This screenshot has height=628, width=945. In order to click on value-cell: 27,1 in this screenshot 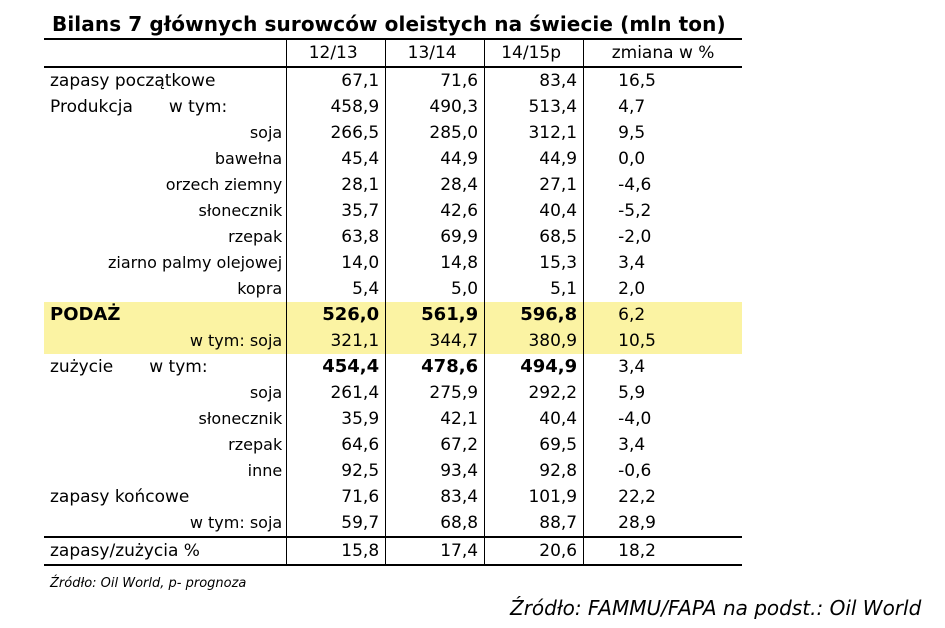, I will do `click(534, 185)`.